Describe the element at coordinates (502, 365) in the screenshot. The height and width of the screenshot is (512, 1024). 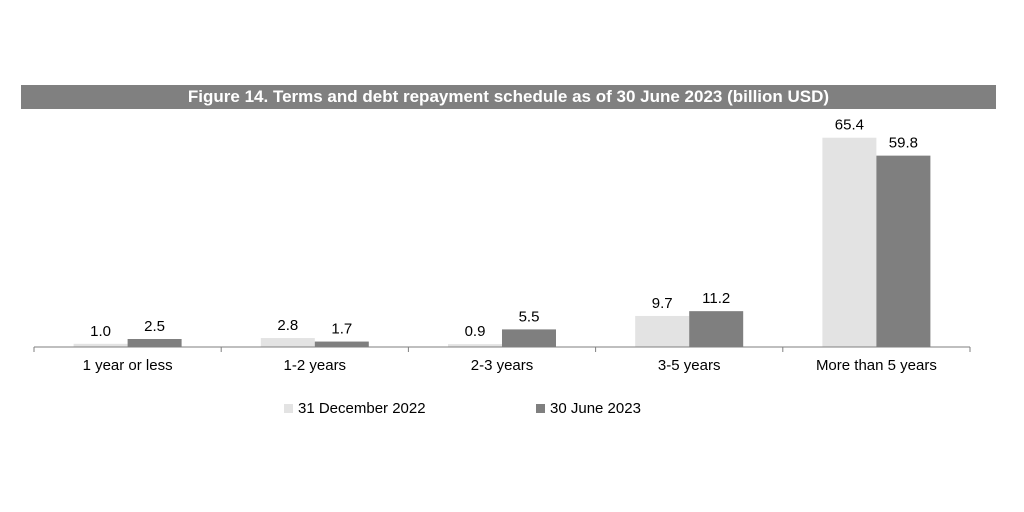
I see `category-label: 2-3 years` at that location.